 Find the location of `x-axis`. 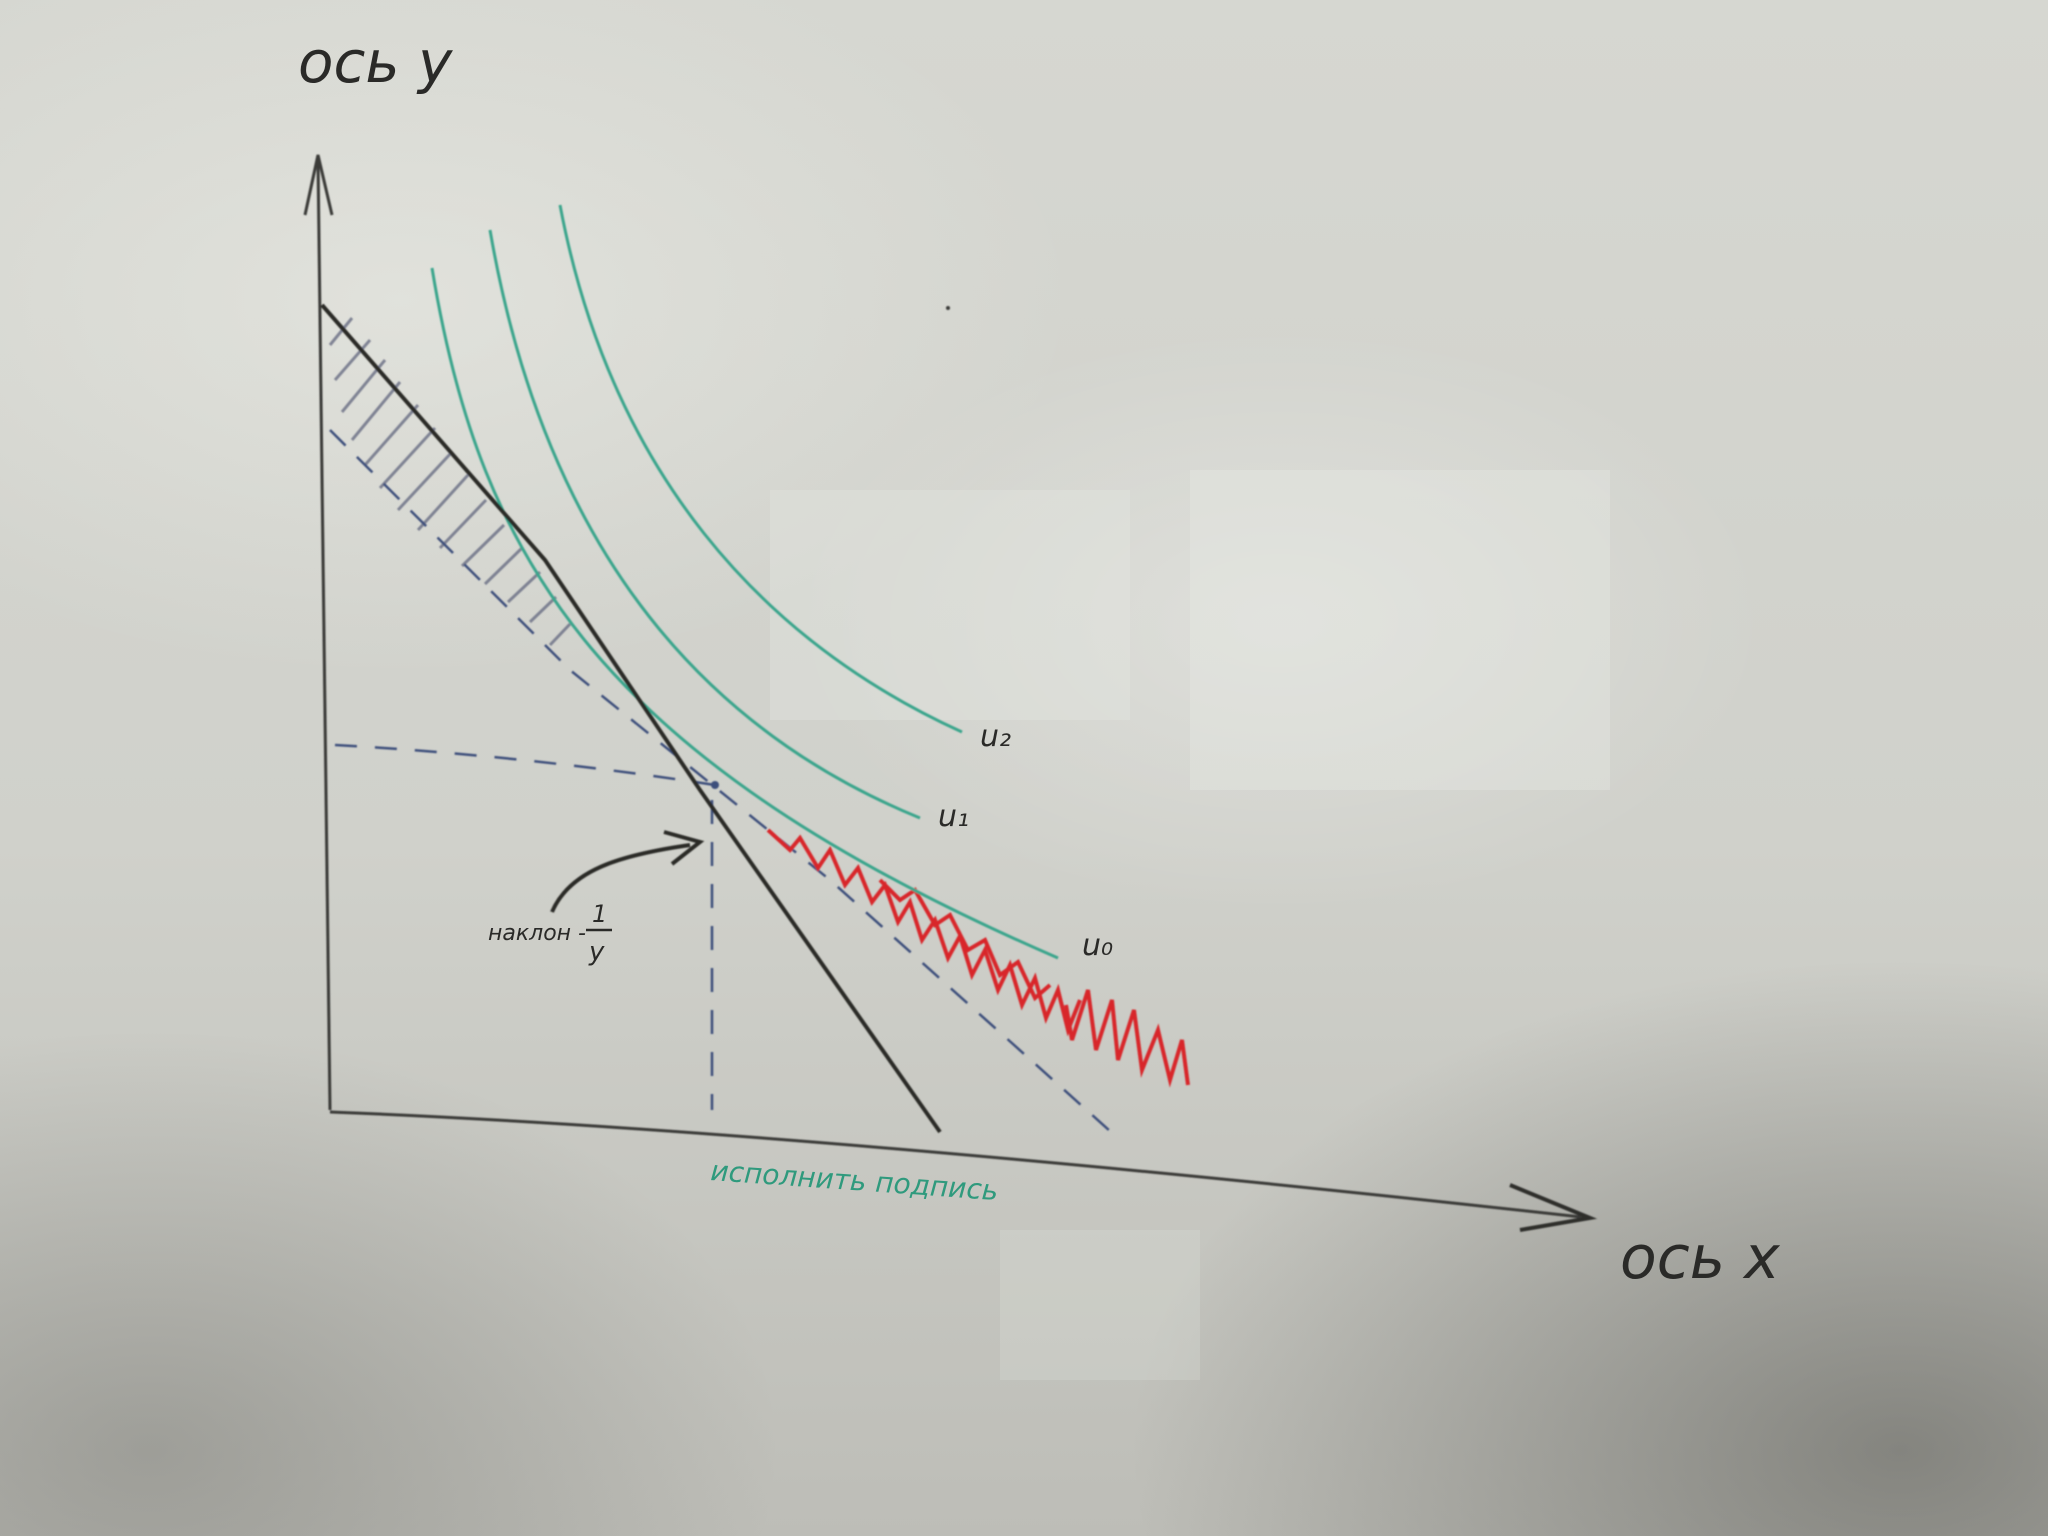

x-axis is located at coordinates (960, 1165).